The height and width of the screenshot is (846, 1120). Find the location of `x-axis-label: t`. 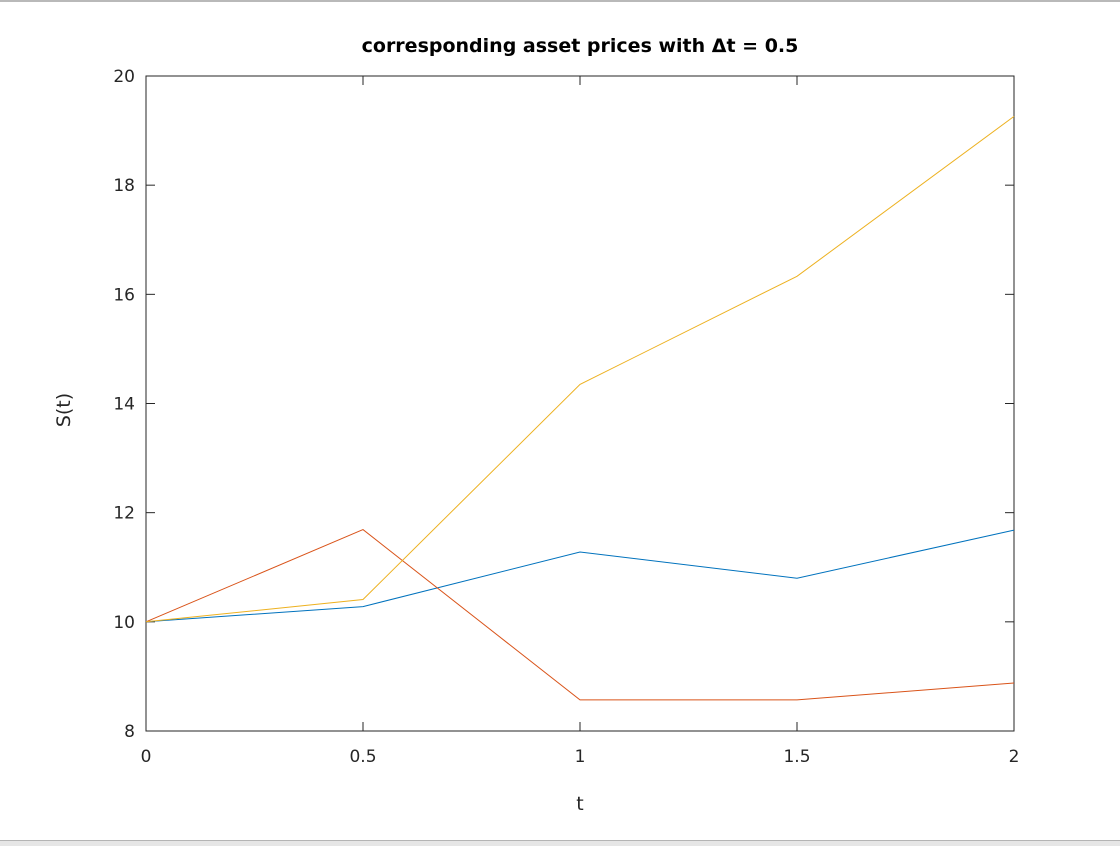

x-axis-label: t is located at coordinates (579, 804).